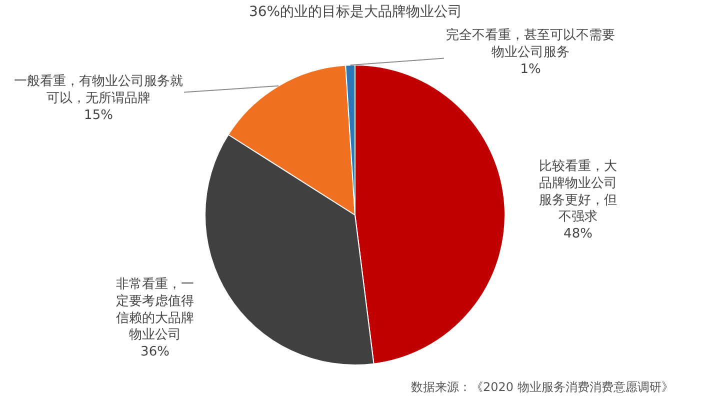 The width and height of the screenshot is (711, 400). I want to click on slice-label: 一般看重，有物业公司服务就可以，无所谓品牌, so click(98, 90).